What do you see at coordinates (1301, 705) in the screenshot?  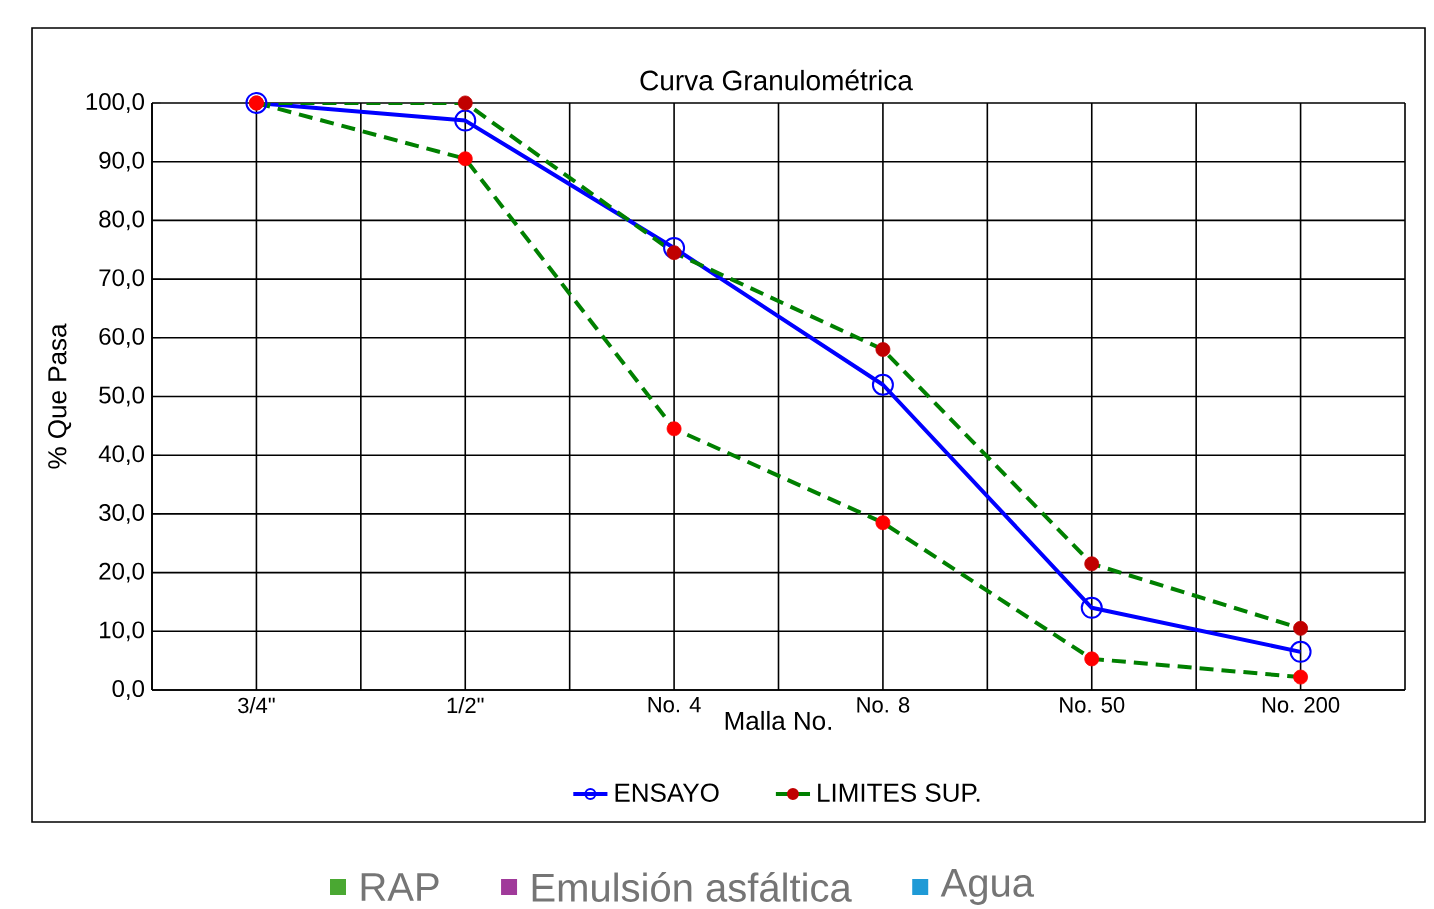 I see `x-tick-label: No. 200` at bounding box center [1301, 705].